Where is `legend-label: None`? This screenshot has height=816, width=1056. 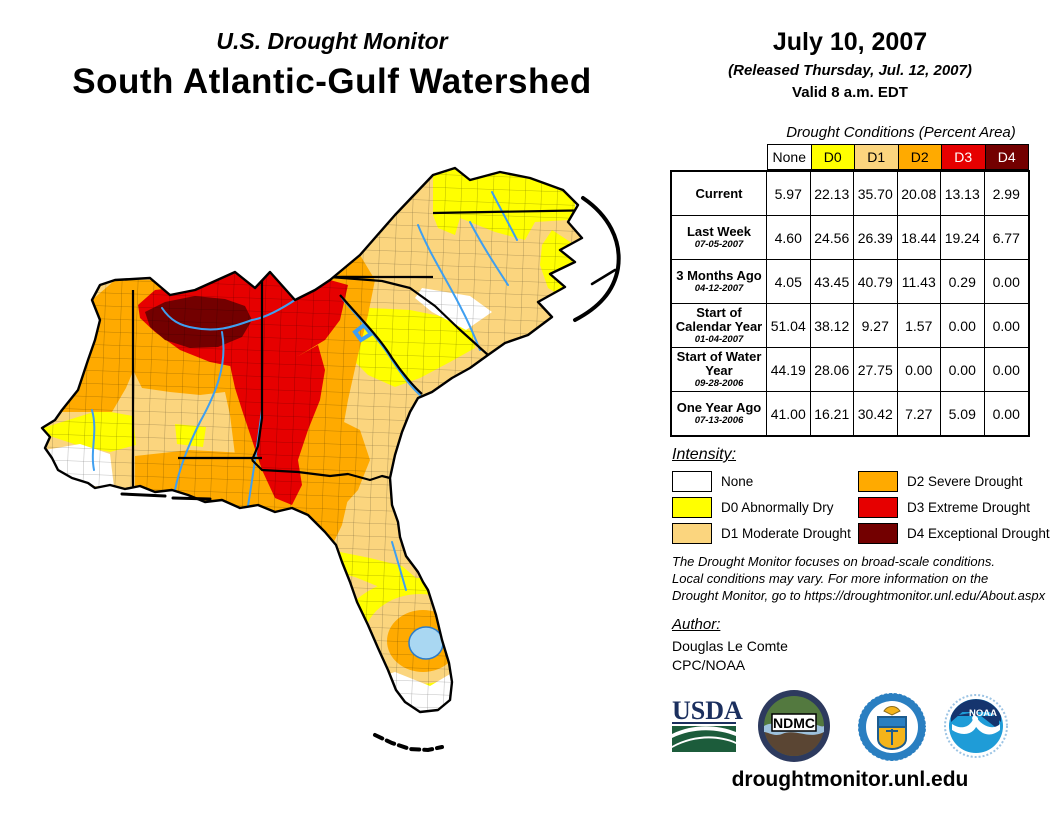 legend-label: None is located at coordinates (737, 481).